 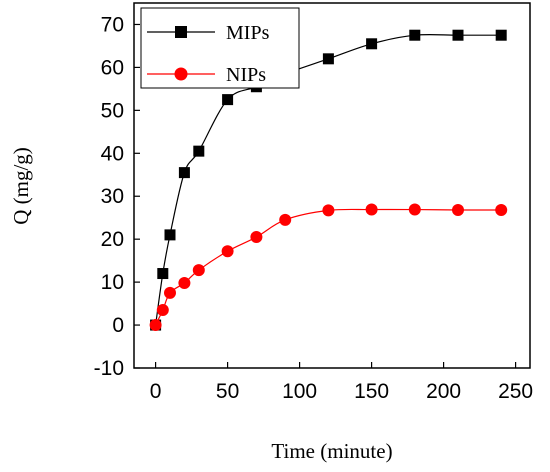 What do you see at coordinates (112, 24) in the screenshot?
I see `y-tick-label: 70` at bounding box center [112, 24].